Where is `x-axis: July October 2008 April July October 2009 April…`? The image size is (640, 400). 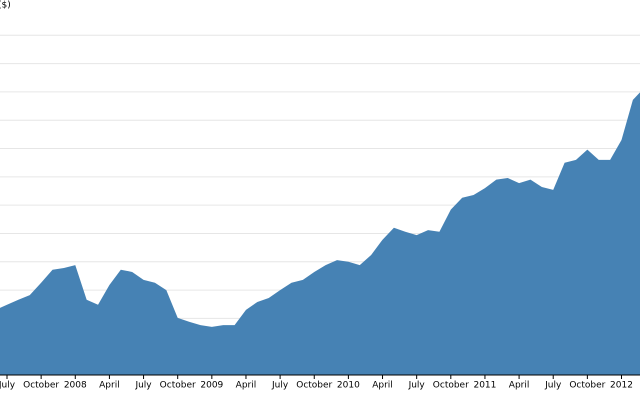 x-axis: July October 2008 April July October 2009 April… is located at coordinates (320, 382).